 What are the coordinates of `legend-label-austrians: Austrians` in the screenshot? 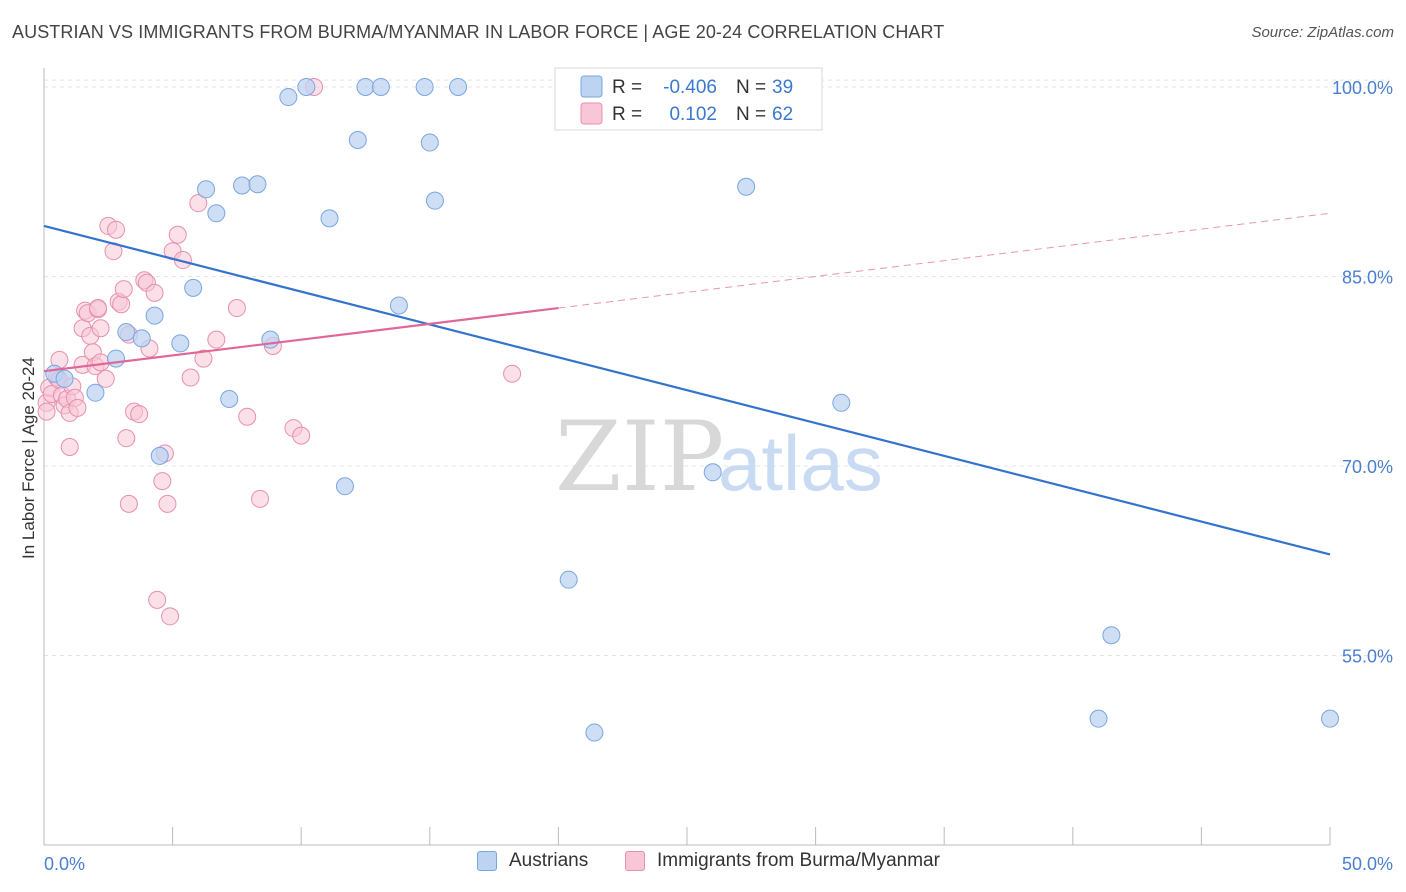 It's located at (549, 860).